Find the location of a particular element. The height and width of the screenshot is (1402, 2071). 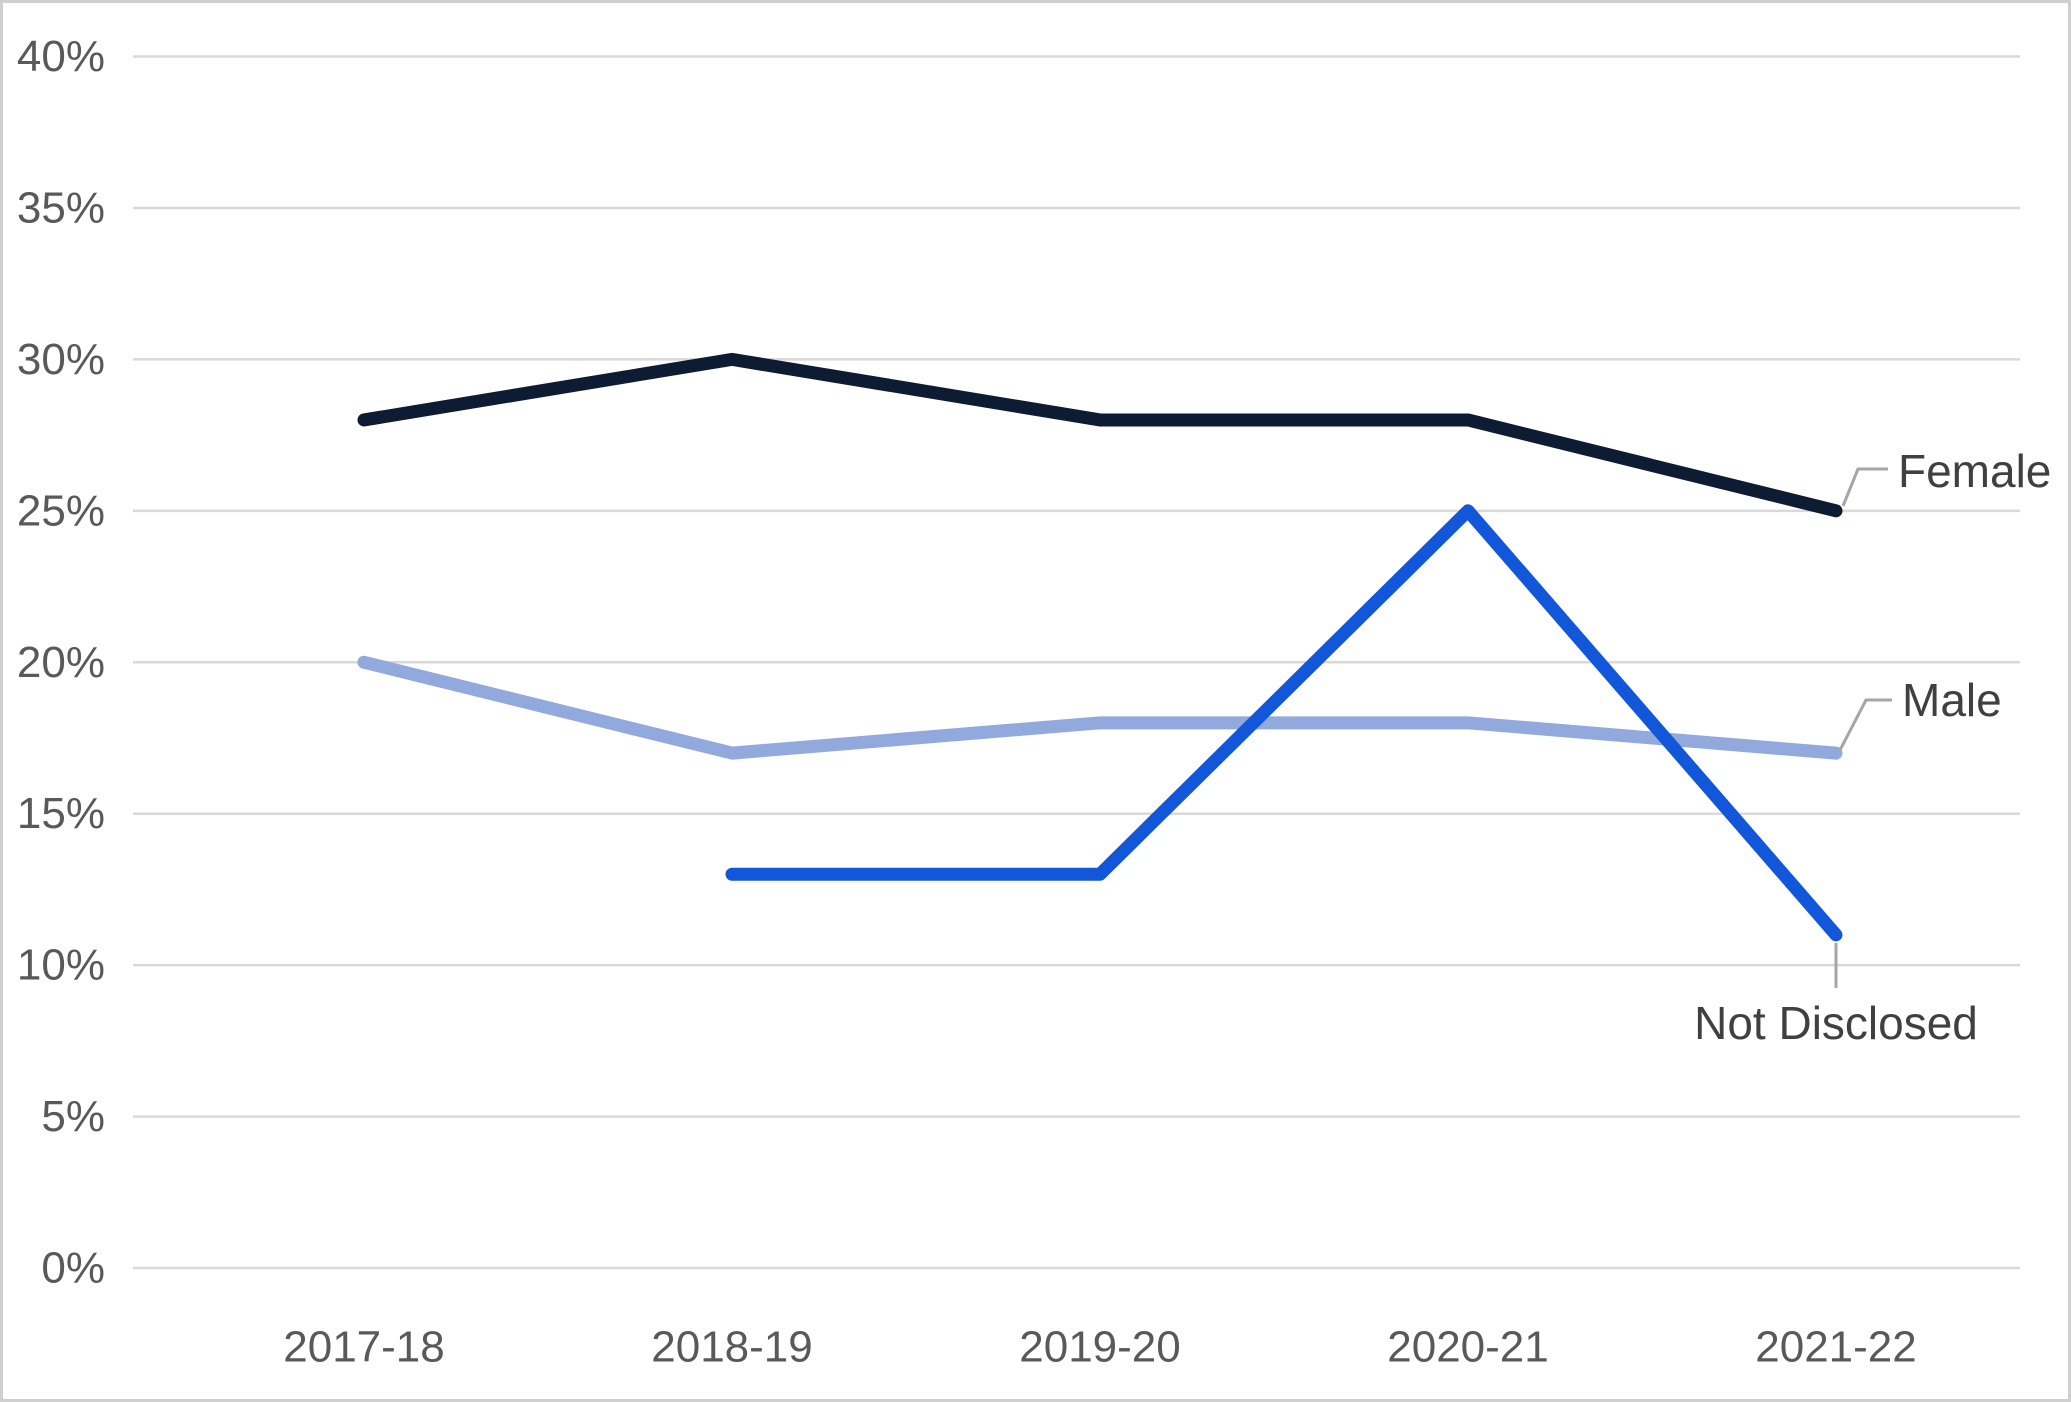

leader-lines is located at coordinates (1863, 727).